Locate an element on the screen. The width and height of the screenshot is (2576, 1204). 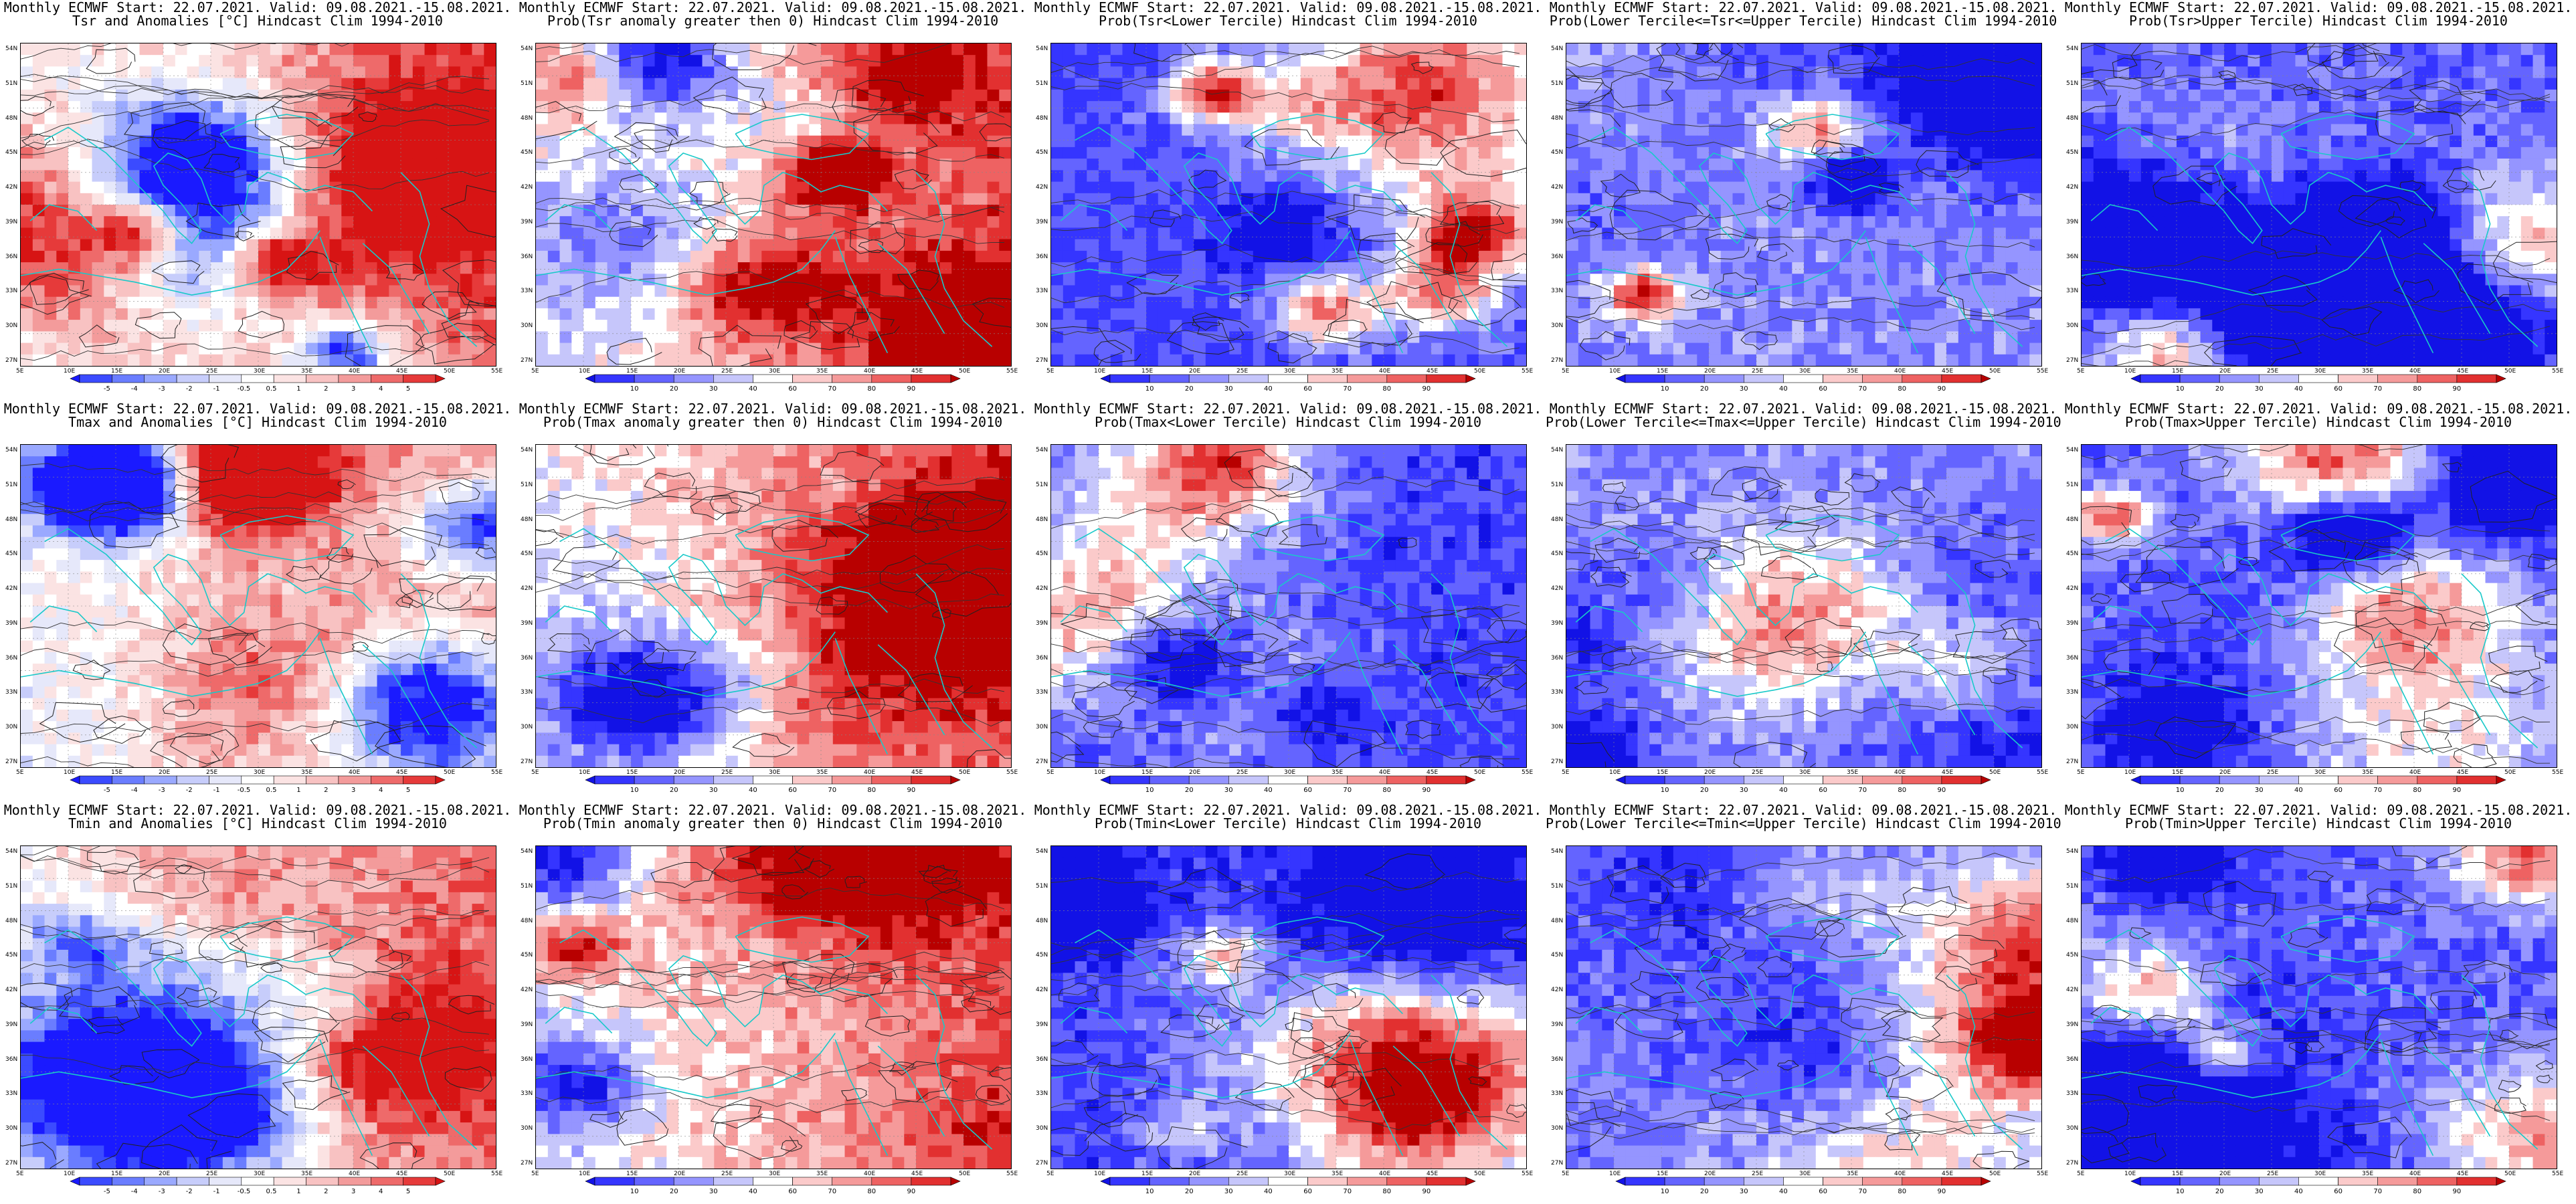
colorbar-tick-label: 3 is located at coordinates (353, 1191).